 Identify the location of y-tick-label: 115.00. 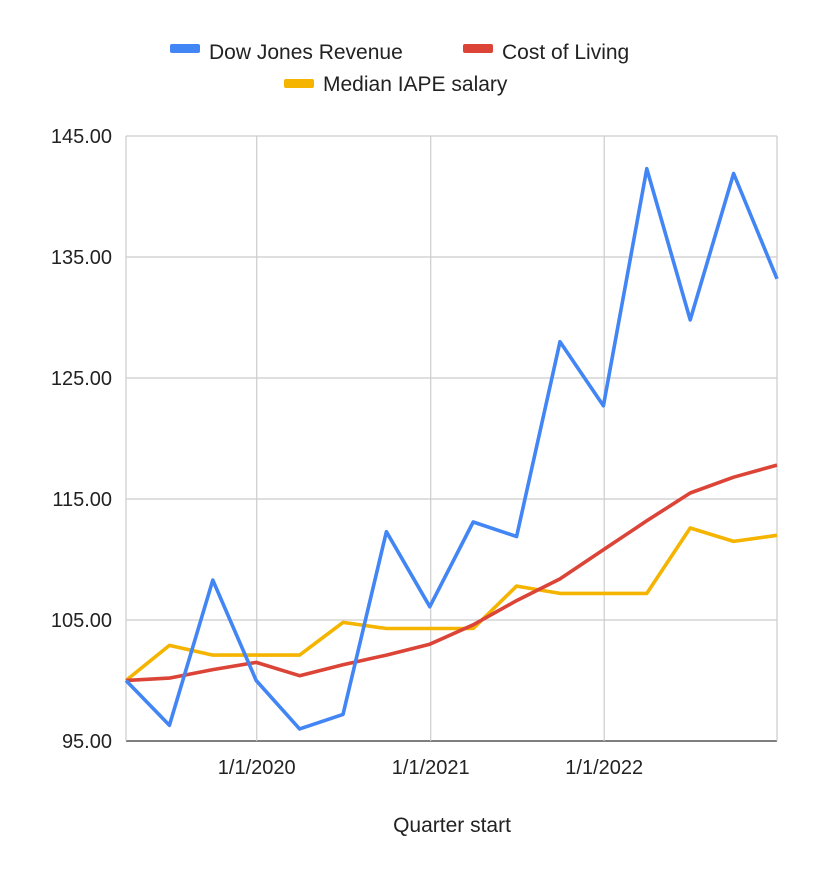
(82, 500).